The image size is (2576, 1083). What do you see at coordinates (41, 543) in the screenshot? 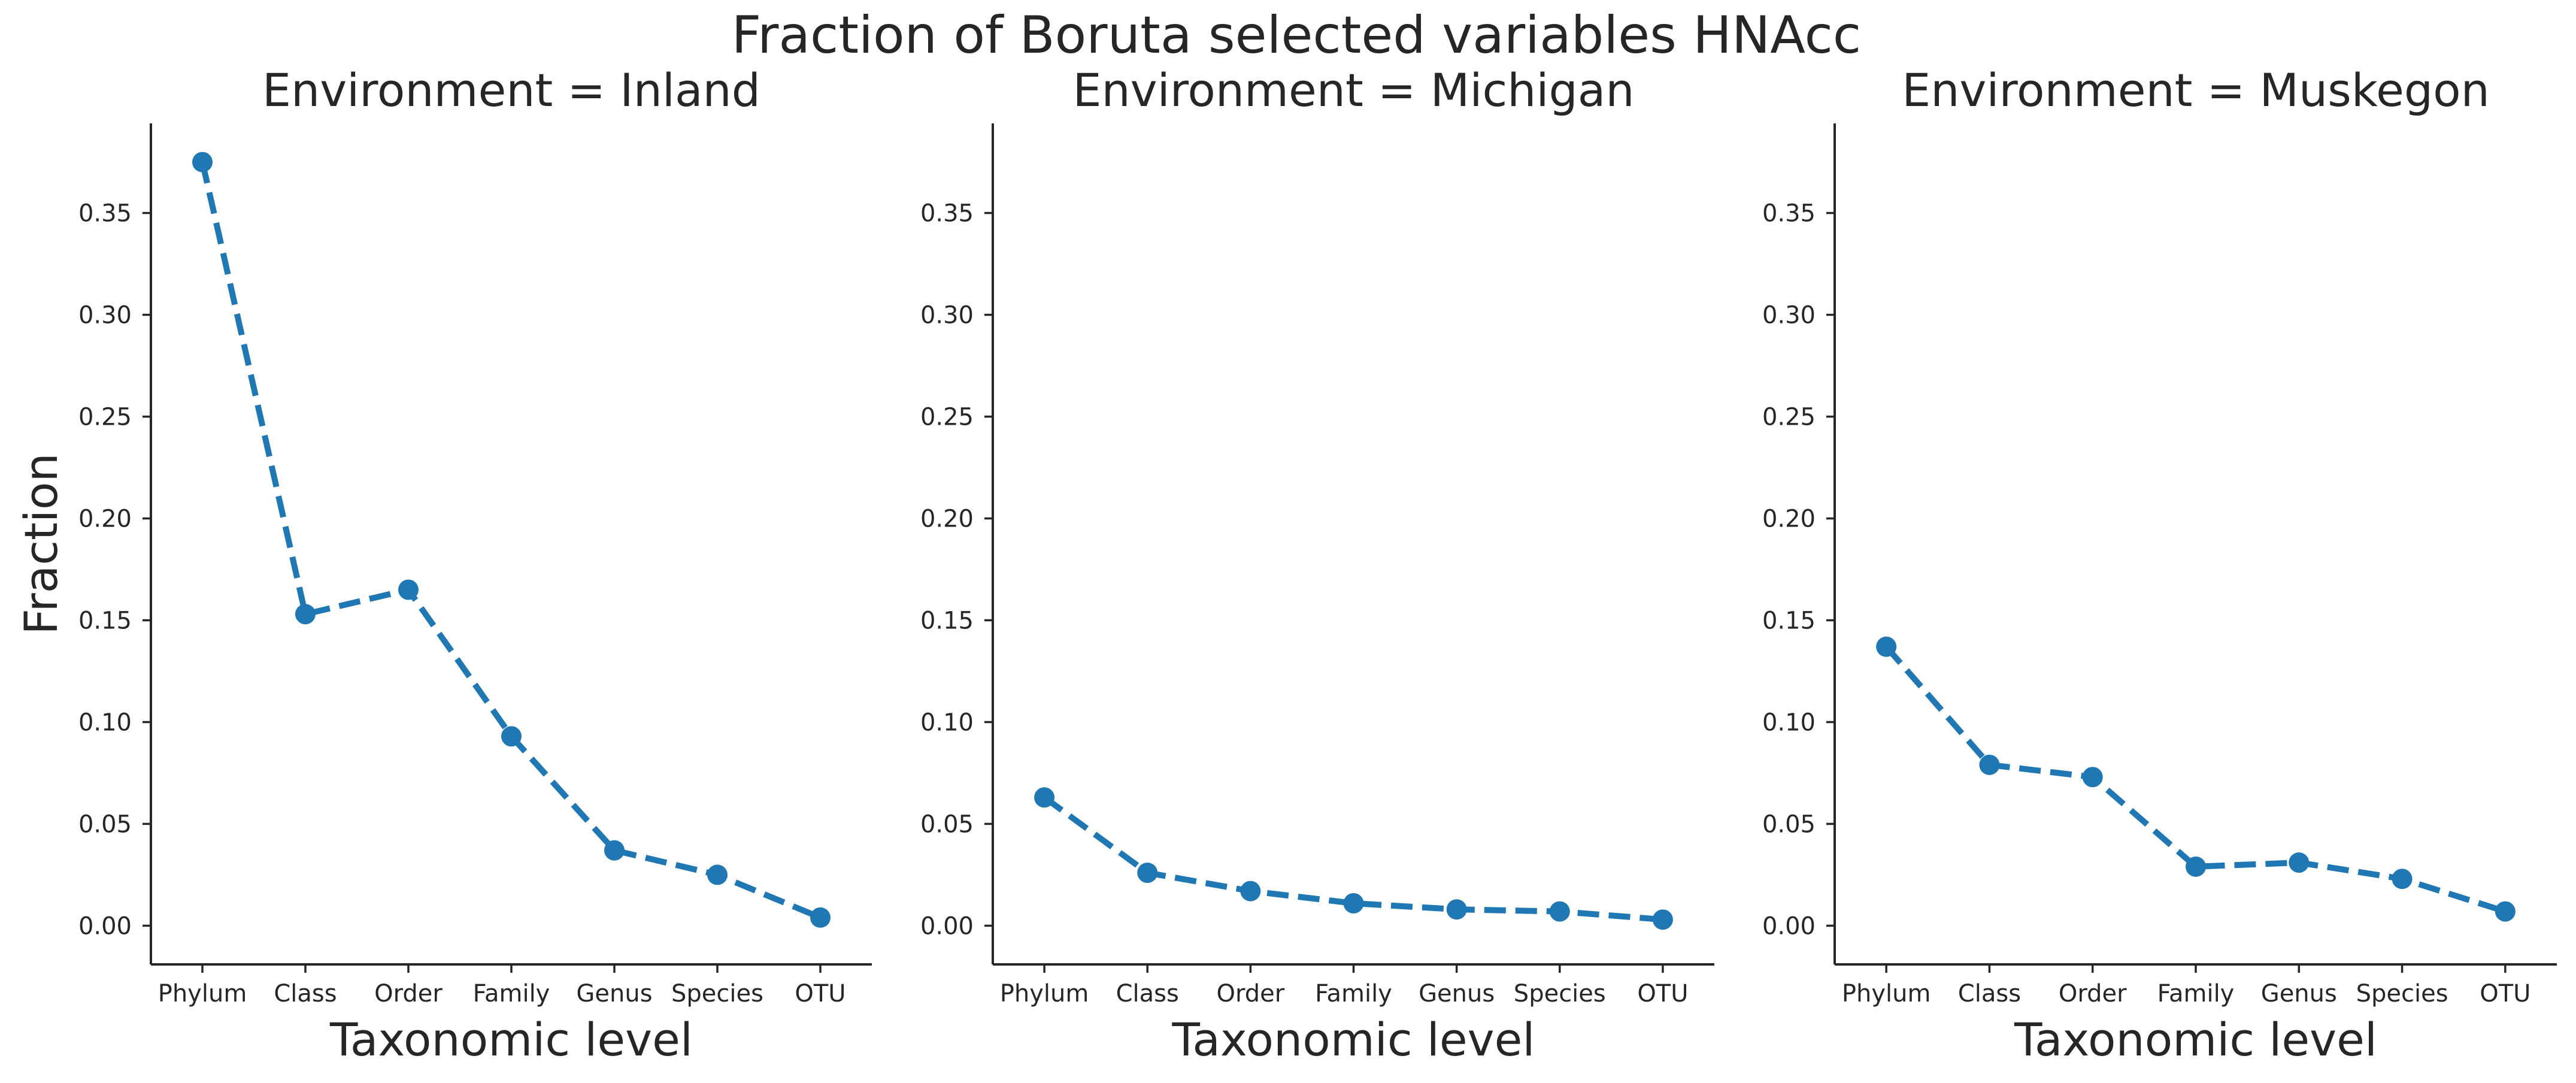
I see `y-axis-label: Fraction` at bounding box center [41, 543].